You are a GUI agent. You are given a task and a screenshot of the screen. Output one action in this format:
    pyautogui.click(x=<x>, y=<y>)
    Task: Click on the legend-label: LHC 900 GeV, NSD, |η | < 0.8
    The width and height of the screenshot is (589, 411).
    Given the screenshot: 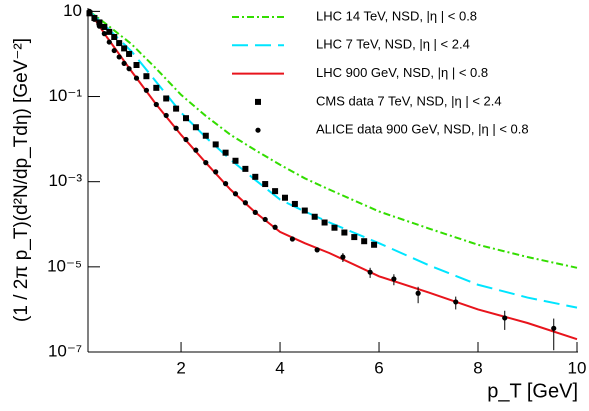 What is the action you would take?
    pyautogui.click(x=402, y=72)
    